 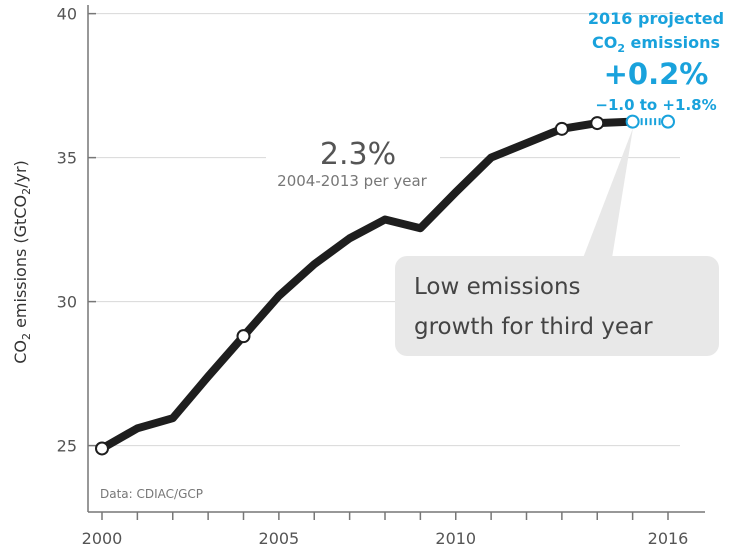 I want to click on x-tick-label: 2016, so click(x=668, y=538).